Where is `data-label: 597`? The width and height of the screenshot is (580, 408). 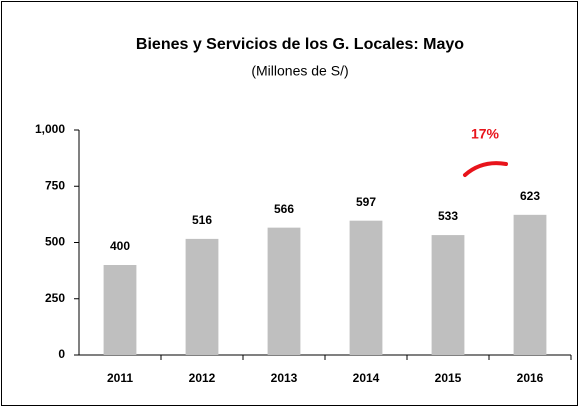
data-label: 597 is located at coordinates (366, 202).